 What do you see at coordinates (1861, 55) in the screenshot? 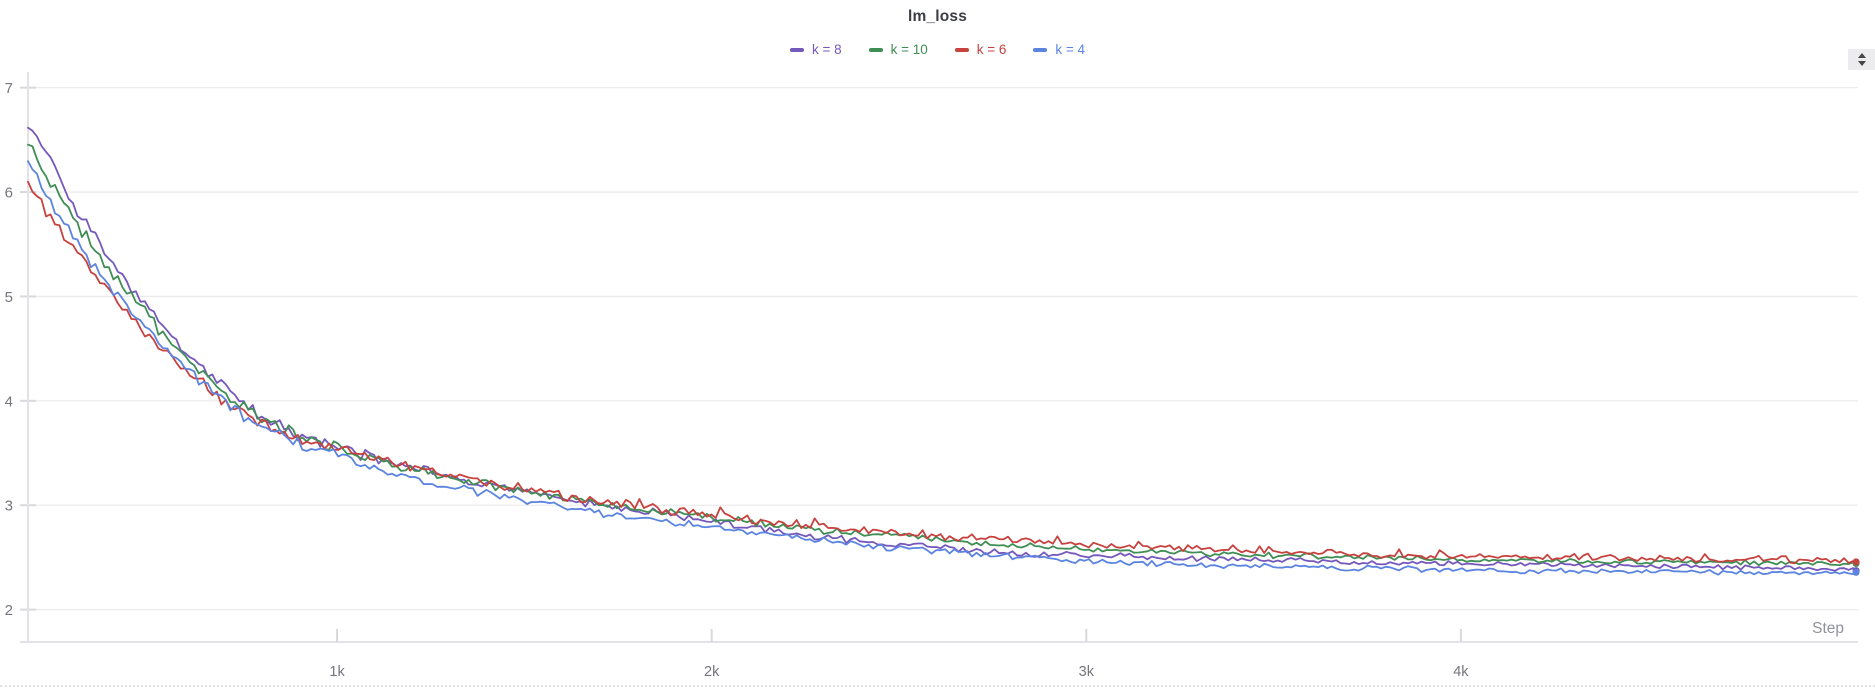
I see `stepper-up-icon` at bounding box center [1861, 55].